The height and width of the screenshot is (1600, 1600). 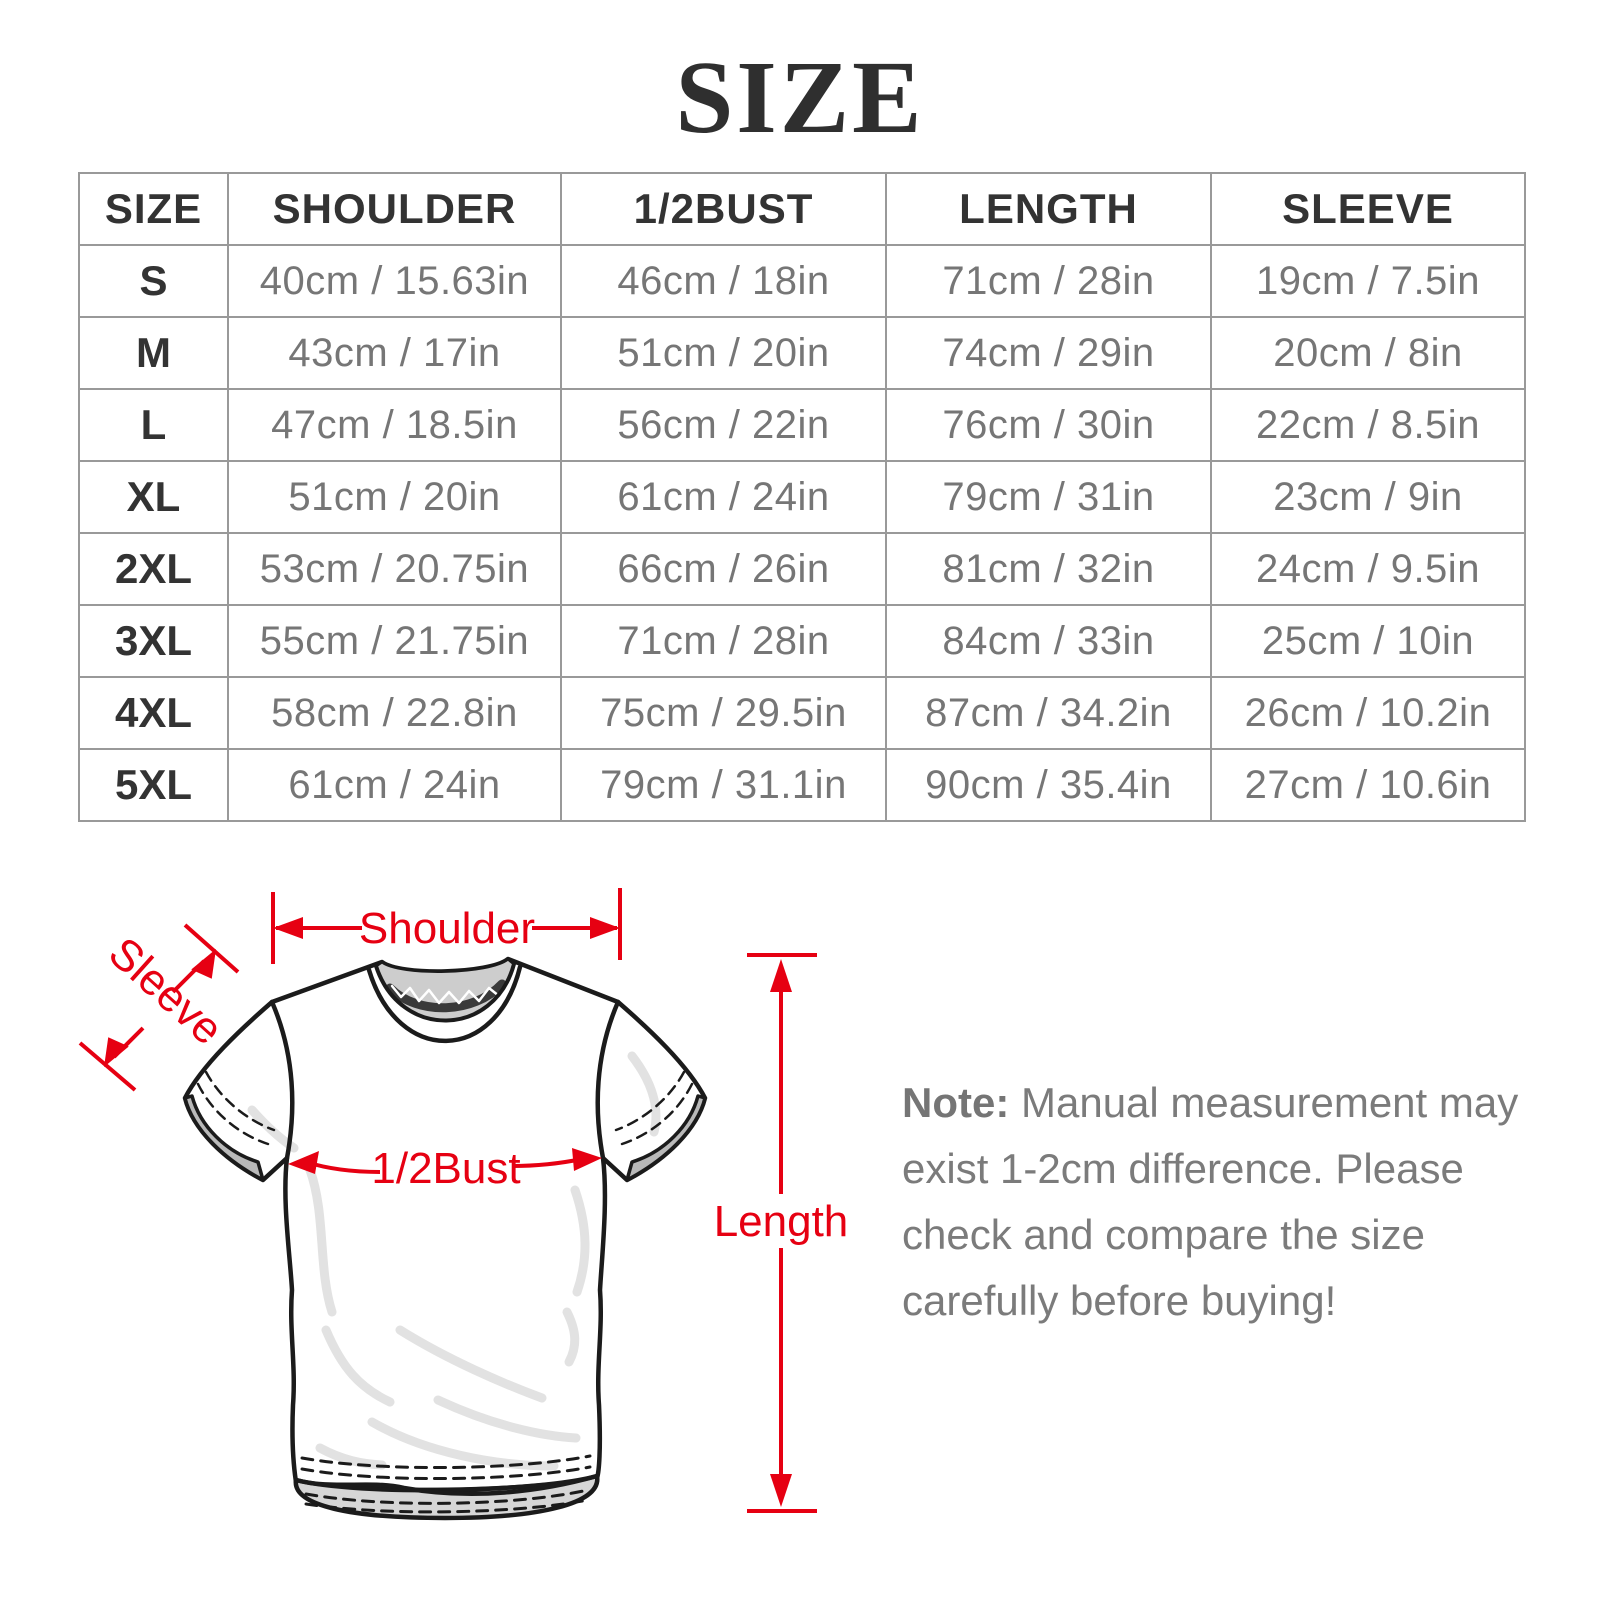 What do you see at coordinates (1163, 1234) in the screenshot?
I see `note-line: check and compare the size` at bounding box center [1163, 1234].